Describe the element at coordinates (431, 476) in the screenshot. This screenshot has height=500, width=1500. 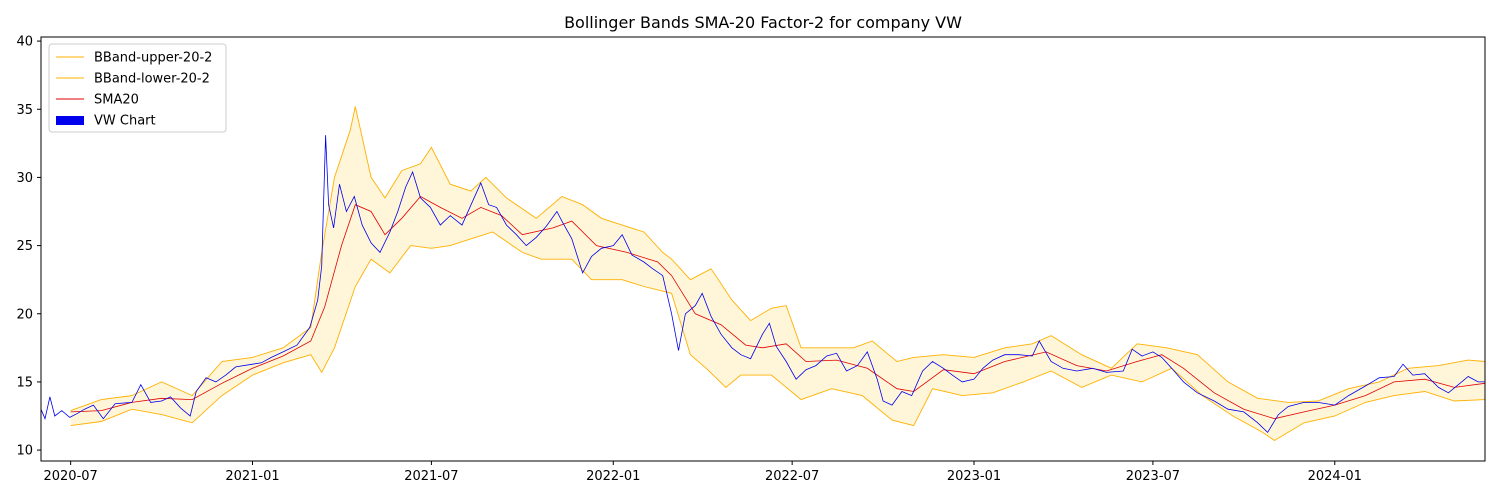
I see `x-tick-label: 2021-07` at that location.